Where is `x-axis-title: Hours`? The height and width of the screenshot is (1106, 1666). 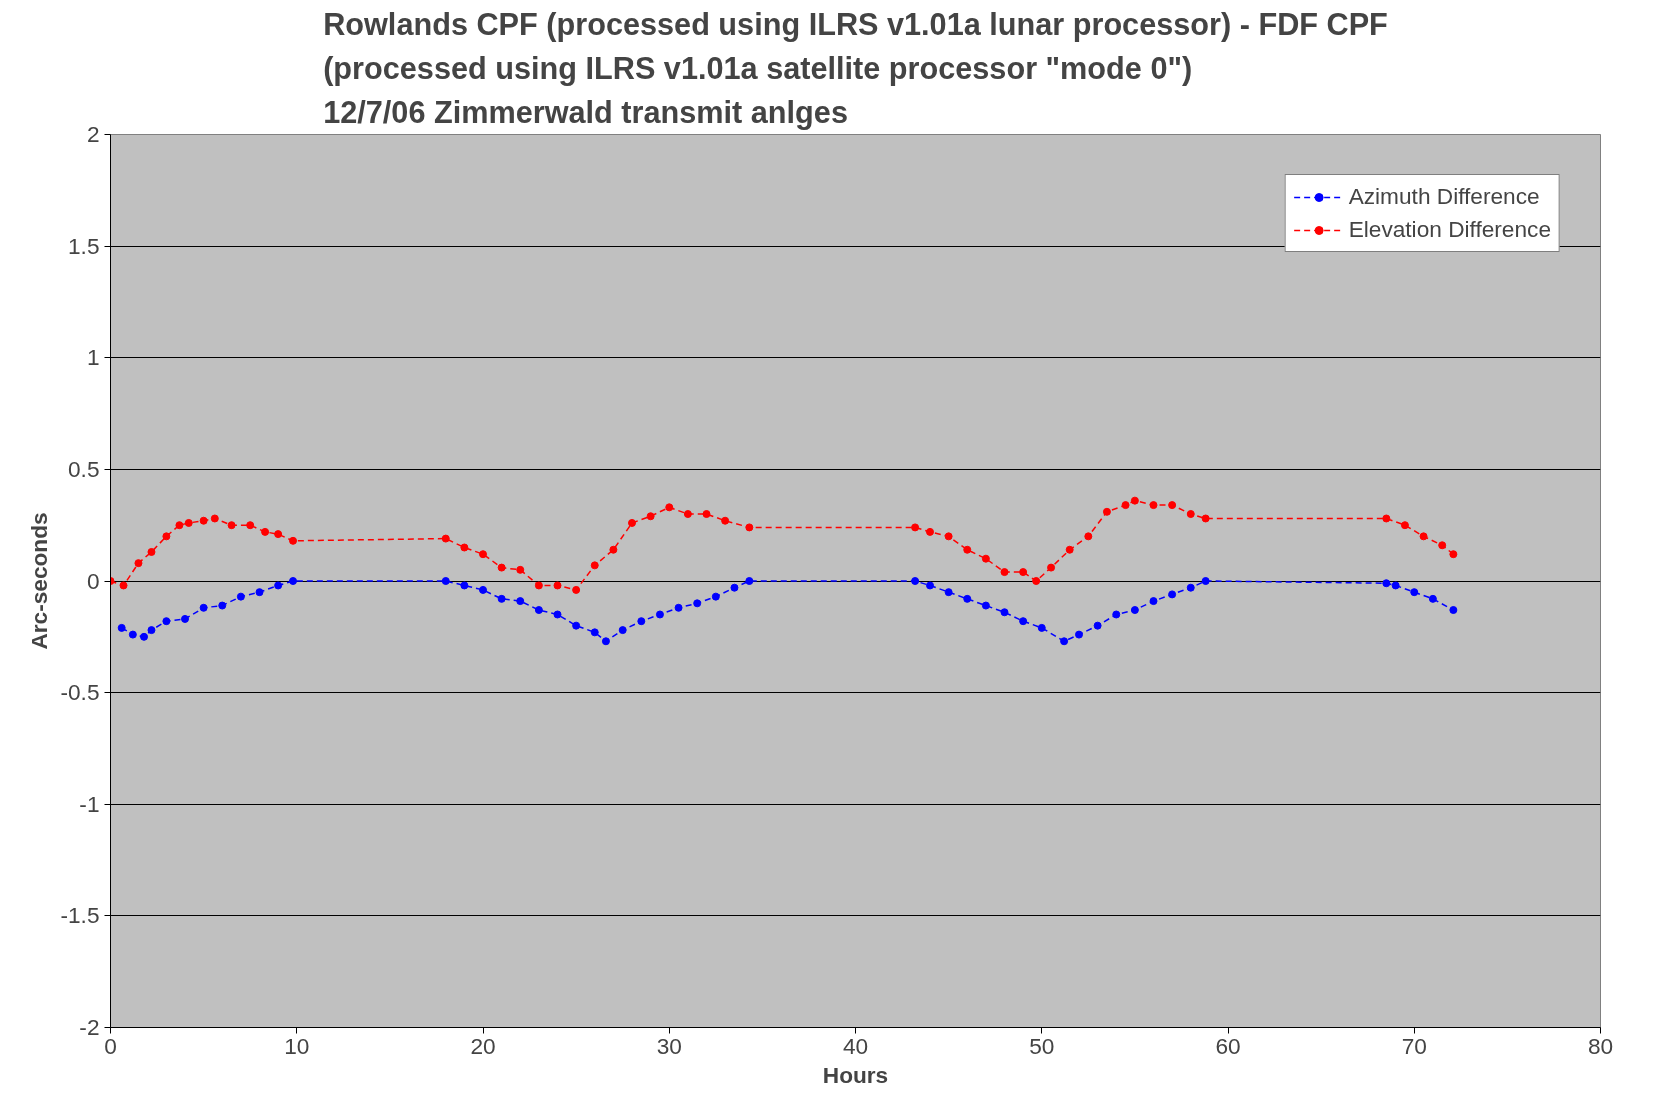 x-axis-title: Hours is located at coordinates (855, 1074).